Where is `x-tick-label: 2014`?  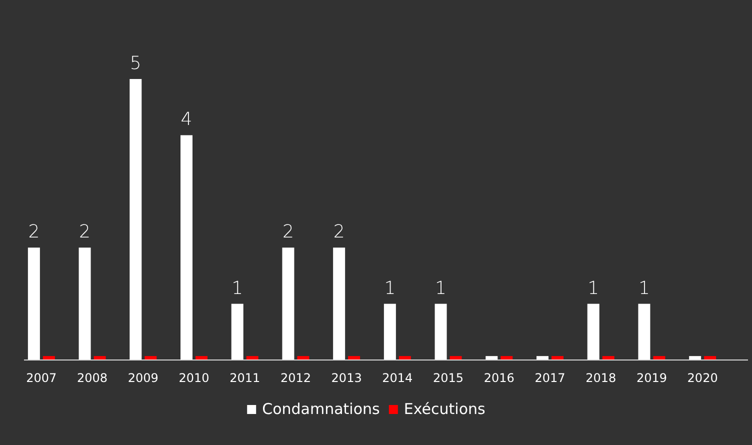 x-tick-label: 2014 is located at coordinates (397, 378).